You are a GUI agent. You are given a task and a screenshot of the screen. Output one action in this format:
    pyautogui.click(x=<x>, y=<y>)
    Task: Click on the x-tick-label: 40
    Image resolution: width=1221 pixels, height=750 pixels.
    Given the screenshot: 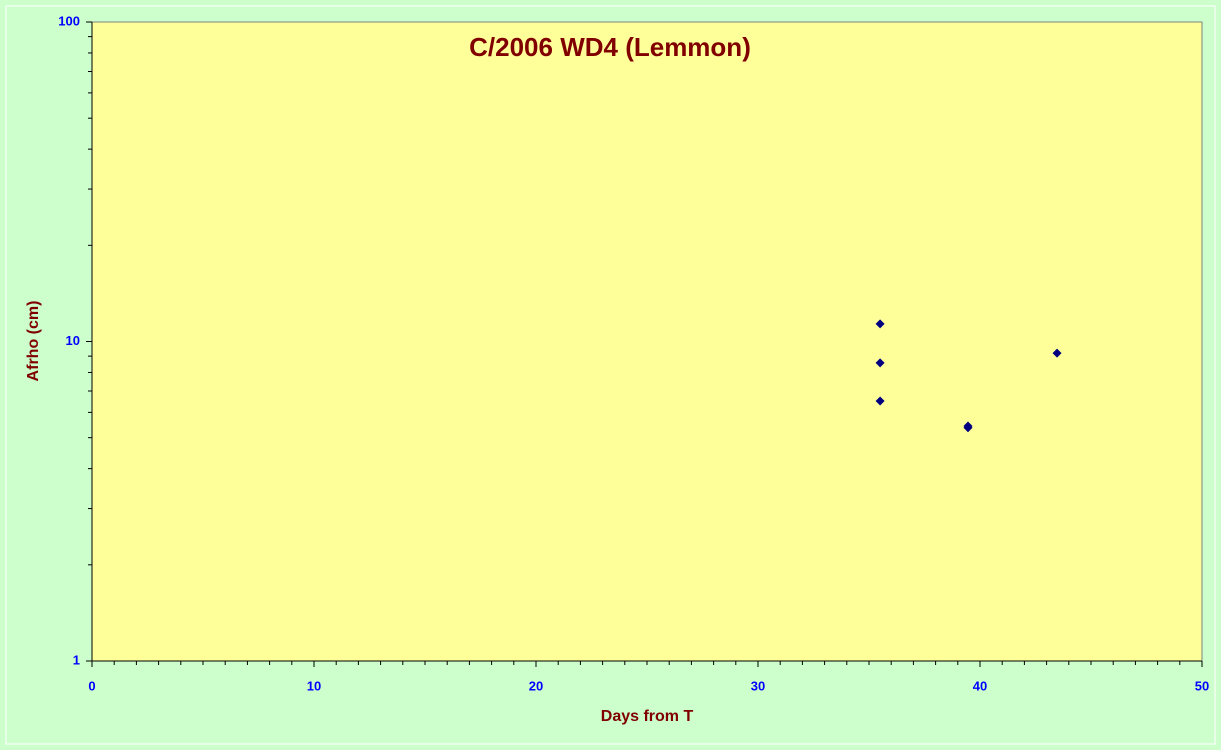 What is the action you would take?
    pyautogui.click(x=980, y=685)
    